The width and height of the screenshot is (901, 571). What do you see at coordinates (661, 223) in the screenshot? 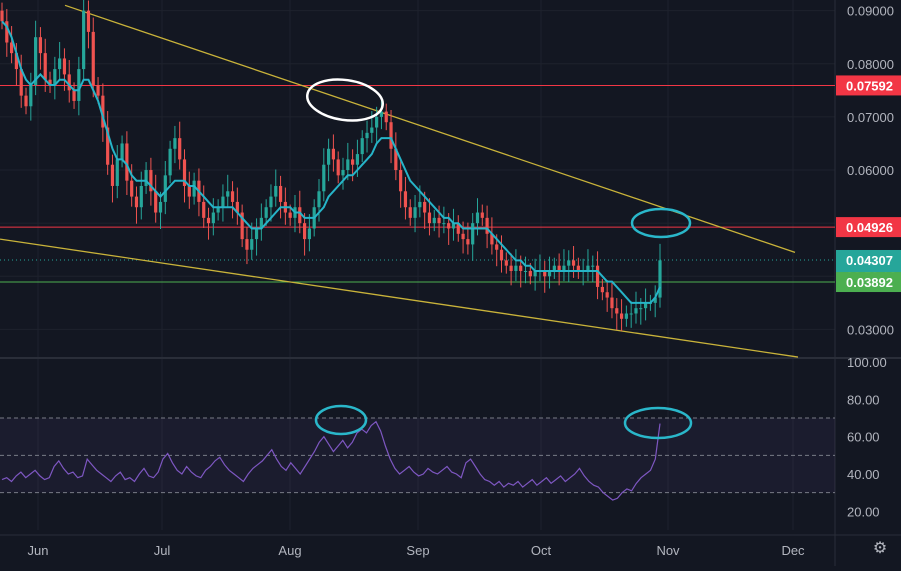
I see `annotation-ellipse-top` at bounding box center [661, 223].